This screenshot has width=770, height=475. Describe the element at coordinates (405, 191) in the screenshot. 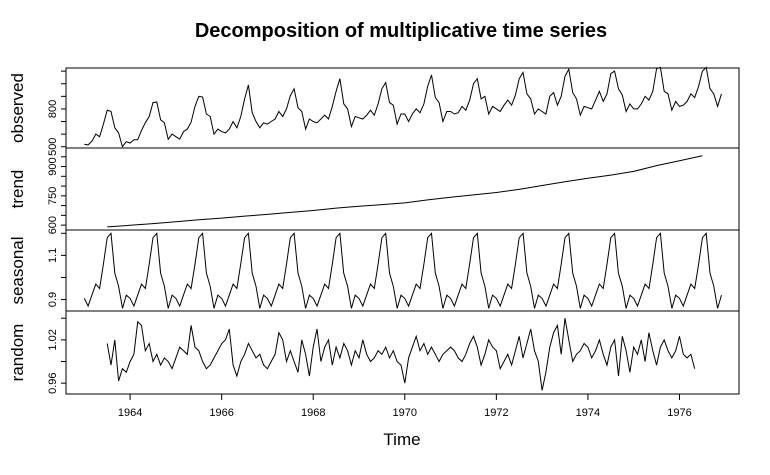

I see `series-line-trend` at that location.